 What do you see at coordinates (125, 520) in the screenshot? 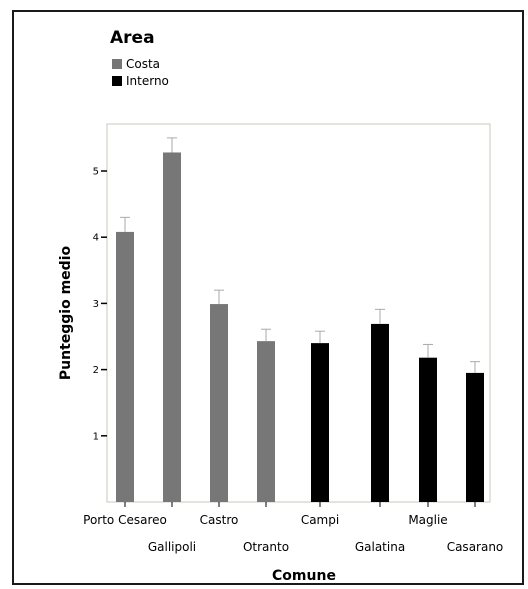
I see `x-tick-label: Porto Cesareo` at bounding box center [125, 520].